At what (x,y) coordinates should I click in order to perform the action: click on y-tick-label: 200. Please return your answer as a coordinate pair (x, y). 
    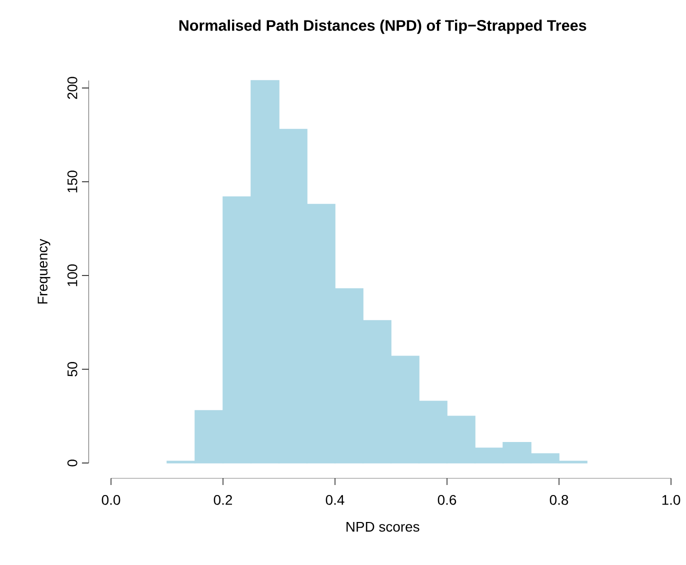
    Looking at the image, I should click on (72, 87).